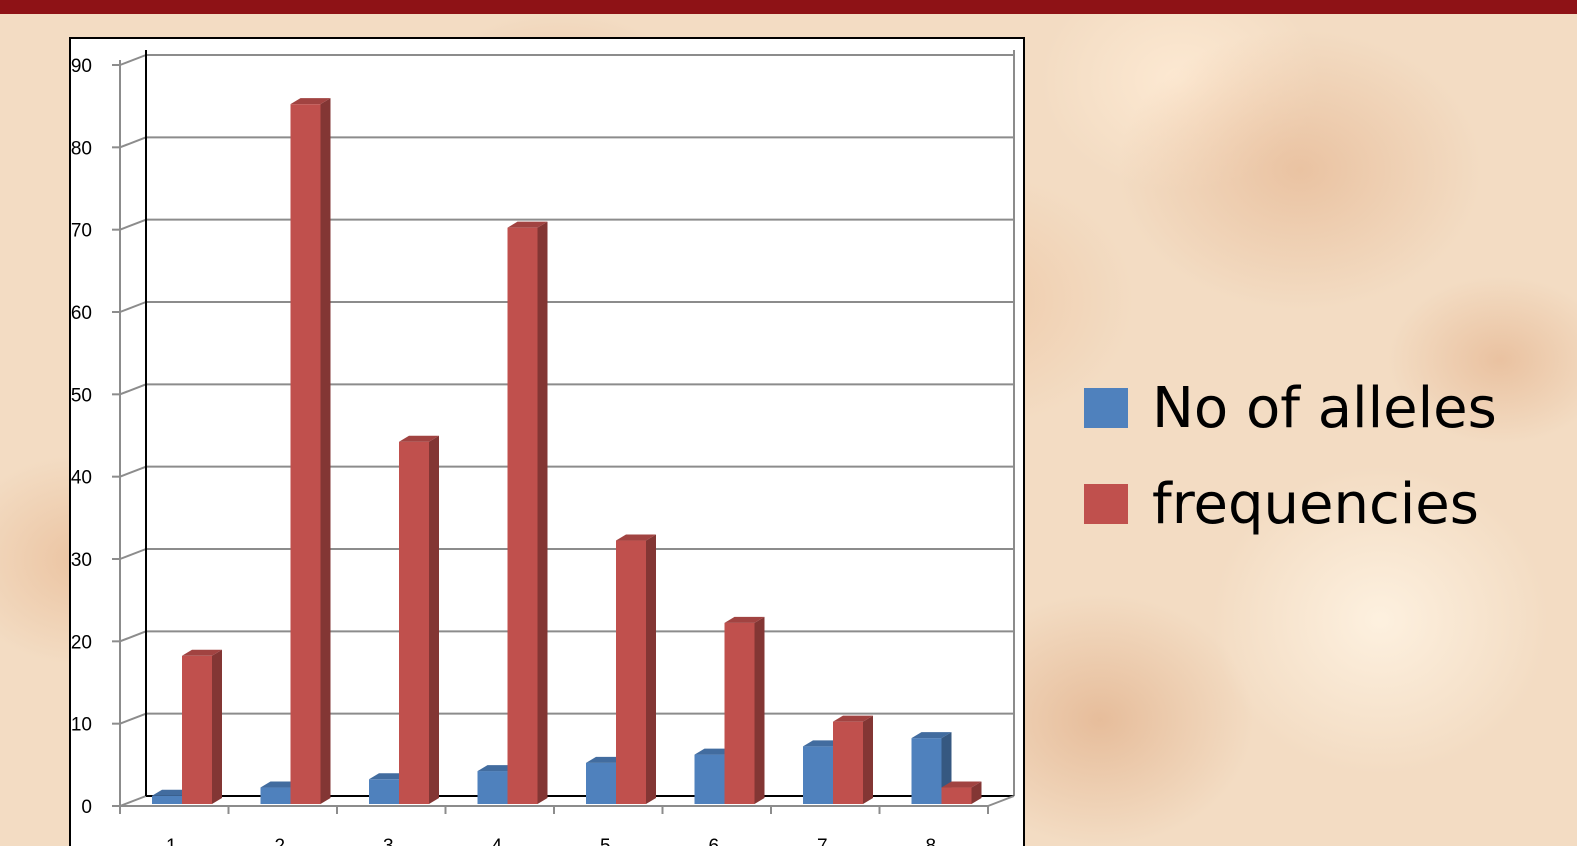 Image resolution: width=1577 pixels, height=846 pixels. Describe the element at coordinates (1001, 801) in the screenshot. I see `floor-side-edge` at that location.